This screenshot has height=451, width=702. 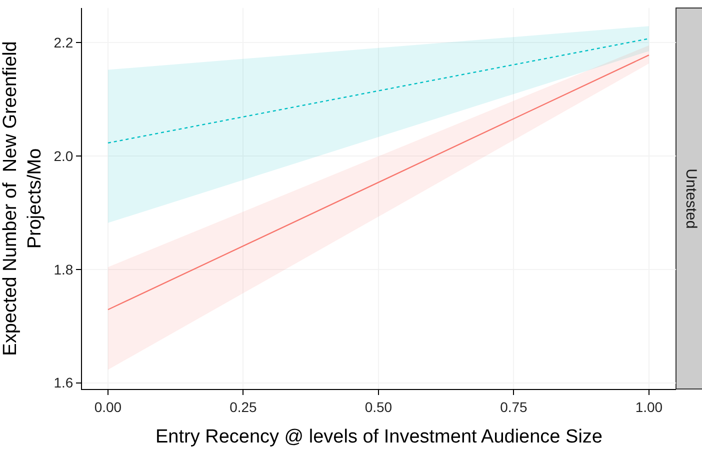 What do you see at coordinates (378, 406) in the screenshot?
I see `x-tick-label: 0.50` at bounding box center [378, 406].